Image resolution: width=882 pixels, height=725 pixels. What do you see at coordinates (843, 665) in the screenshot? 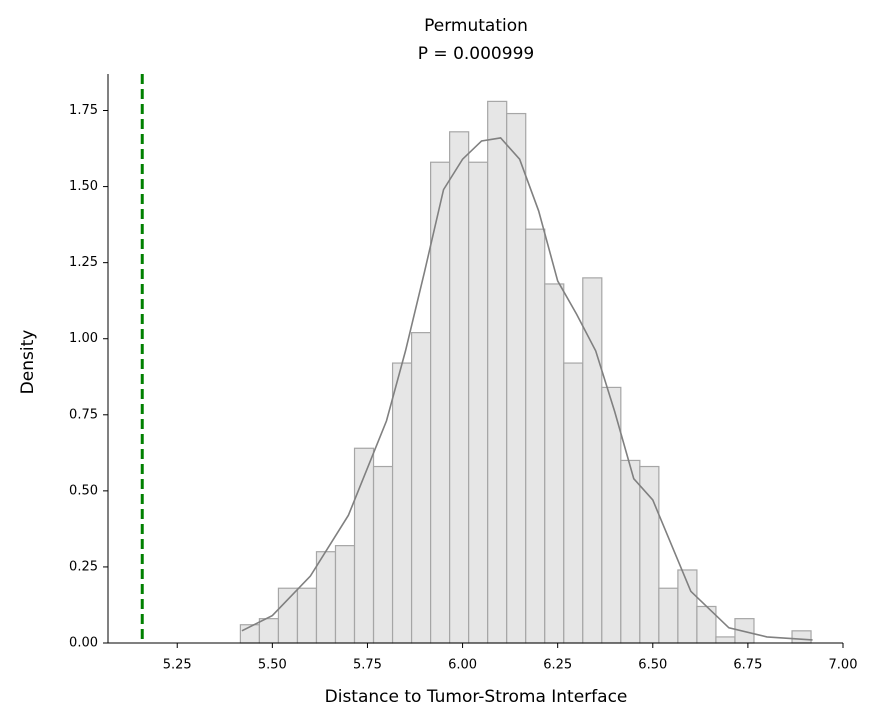
I see `x-tick-label: 7.00` at bounding box center [843, 665].